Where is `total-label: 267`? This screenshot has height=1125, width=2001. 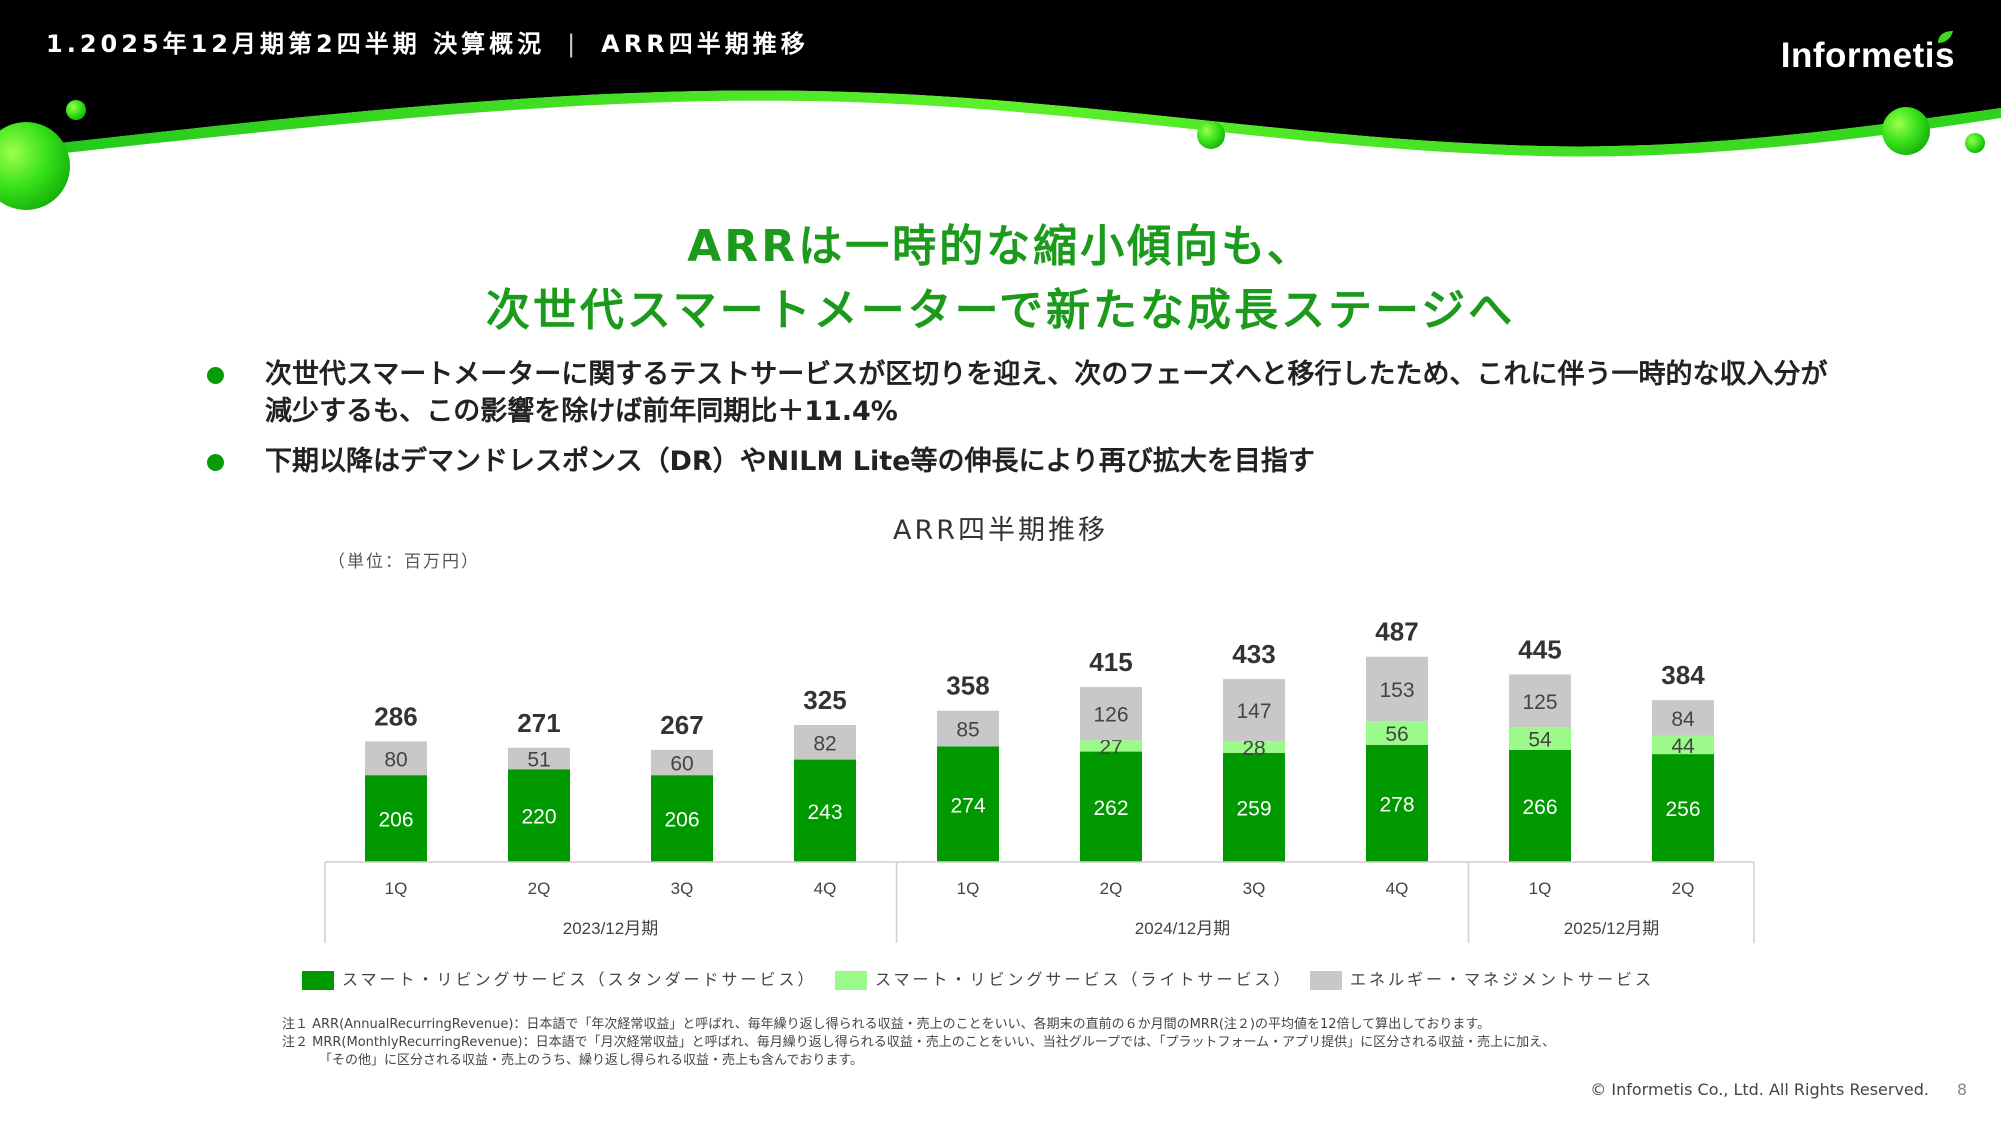 total-label: 267 is located at coordinates (681, 725).